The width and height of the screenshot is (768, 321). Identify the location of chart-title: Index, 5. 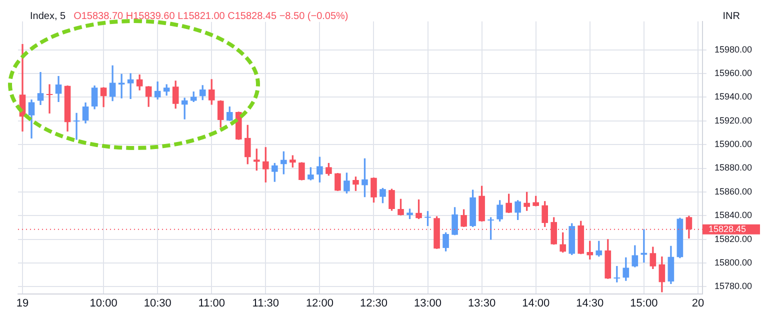
(48, 16).